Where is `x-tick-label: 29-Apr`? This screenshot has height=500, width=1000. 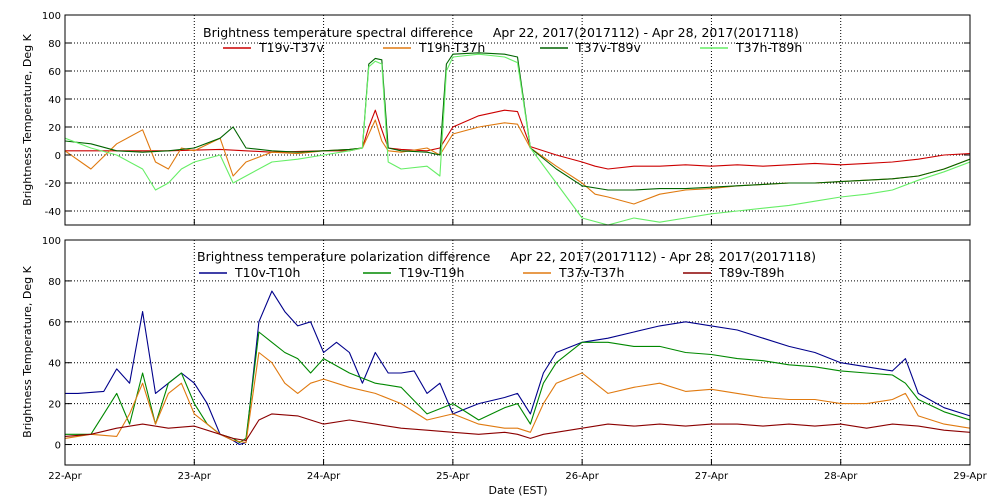 x-tick-label: 29-Apr is located at coordinates (970, 476).